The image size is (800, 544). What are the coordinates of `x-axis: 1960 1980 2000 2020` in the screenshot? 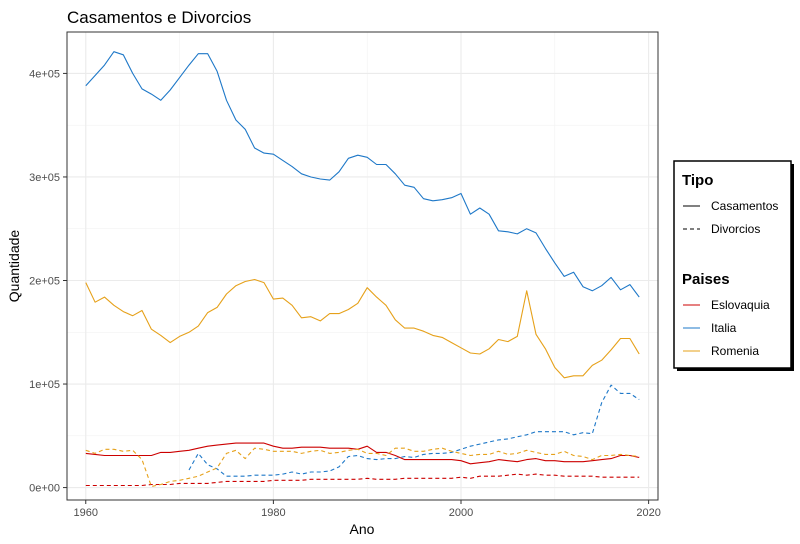 It's located at (367, 509).